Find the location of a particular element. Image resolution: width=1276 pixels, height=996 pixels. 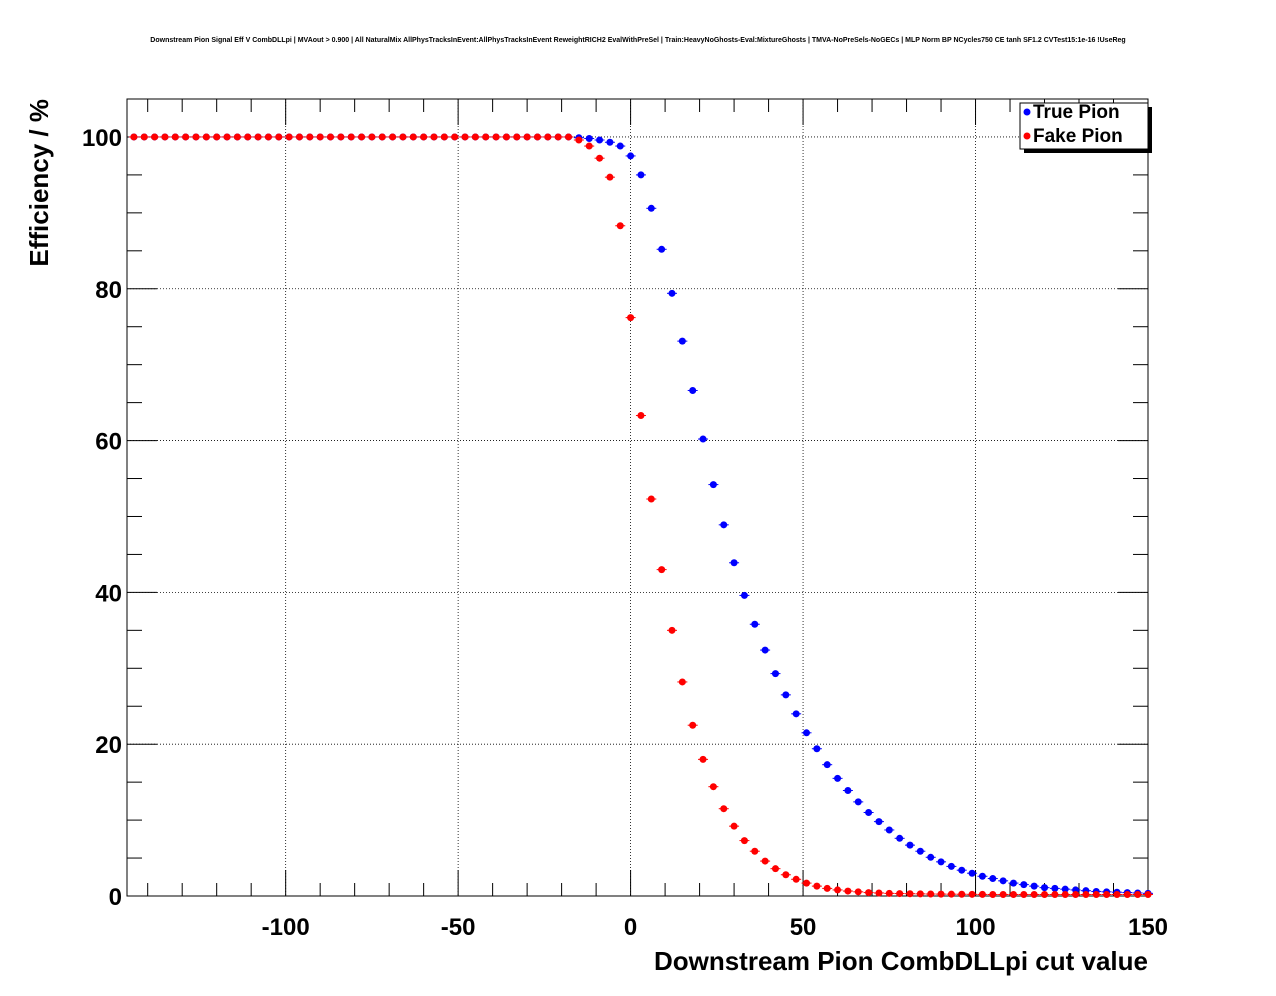

x-tick-label: -50 is located at coordinates (458, 927).